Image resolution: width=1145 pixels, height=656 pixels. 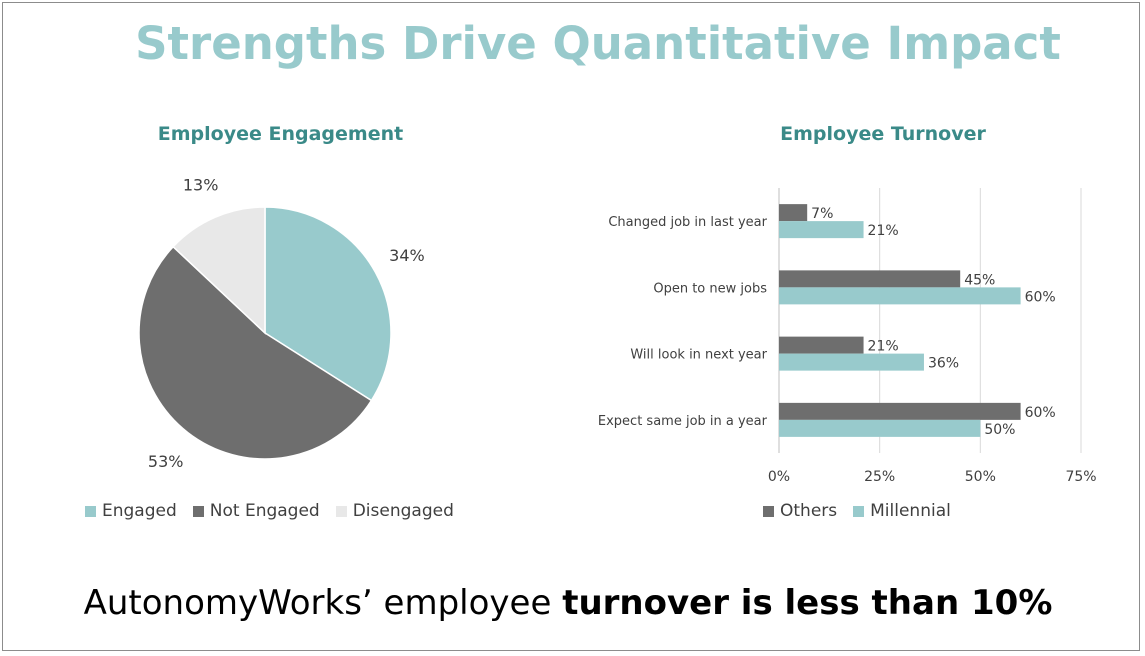 What do you see at coordinates (900, 296) in the screenshot?
I see `bar-millennial-open-to-new-jobs` at bounding box center [900, 296].